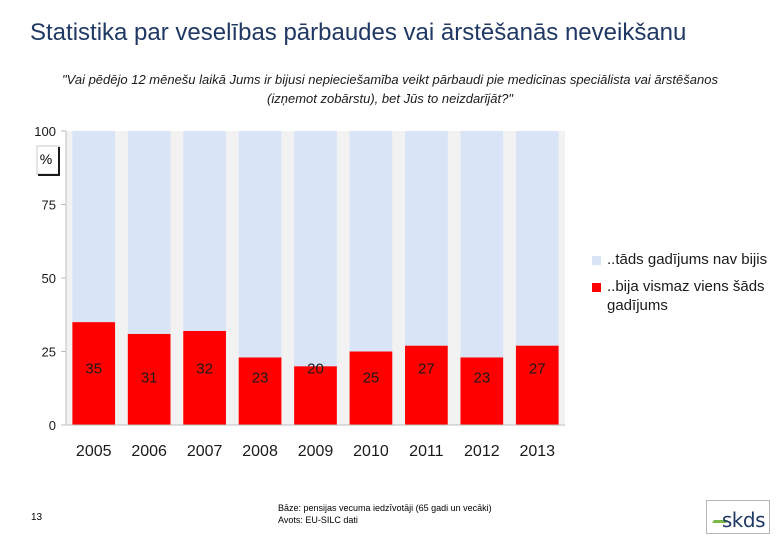  What do you see at coordinates (743, 520) in the screenshot?
I see `logo-text: skds` at bounding box center [743, 520].